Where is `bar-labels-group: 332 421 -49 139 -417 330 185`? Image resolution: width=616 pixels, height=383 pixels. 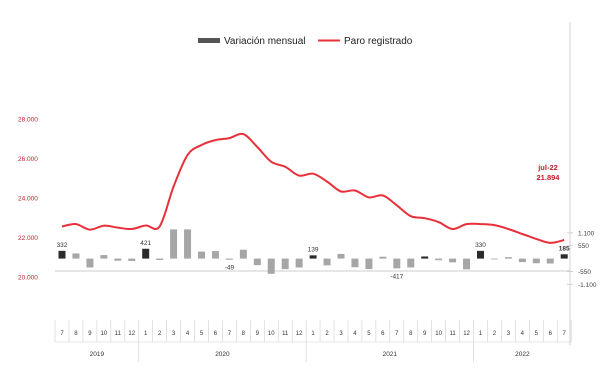 bar-labels-group: 332 421 -49 139 -417 330 185 is located at coordinates (313, 260).